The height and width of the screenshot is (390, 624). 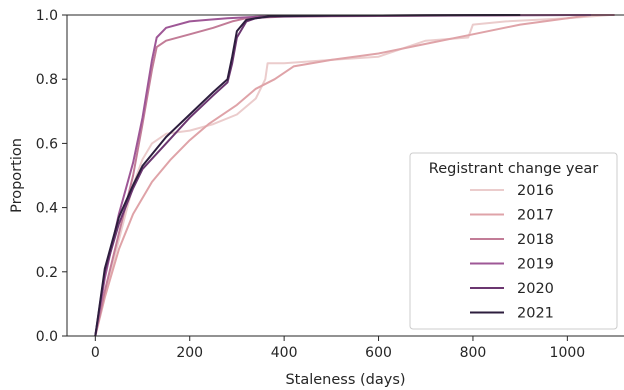 I want to click on legend-label-2020: 2020, so click(x=535, y=289).